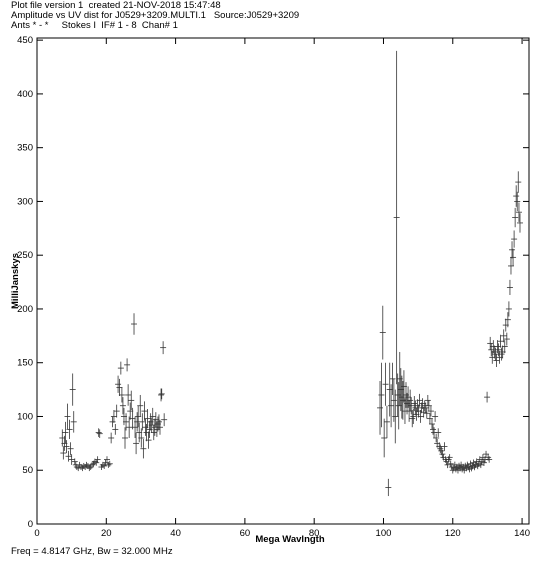 The image size is (539, 563). I want to click on y-tick-label: 50, so click(27, 470).